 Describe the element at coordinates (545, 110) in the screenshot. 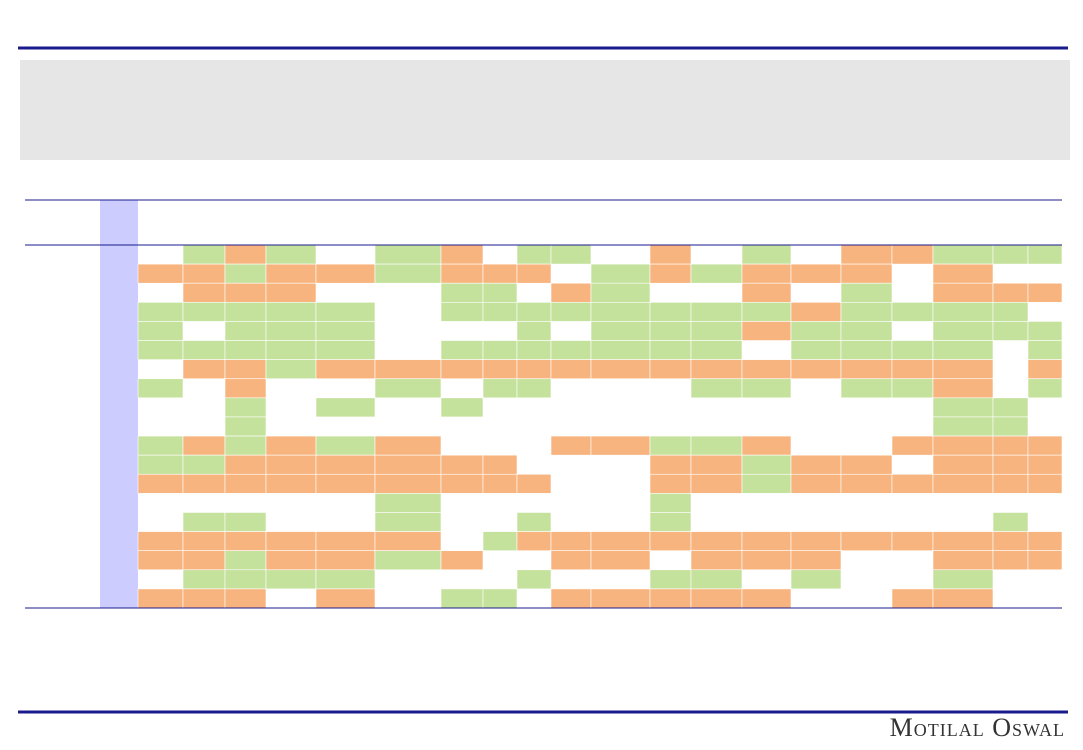

I see `header-box` at that location.